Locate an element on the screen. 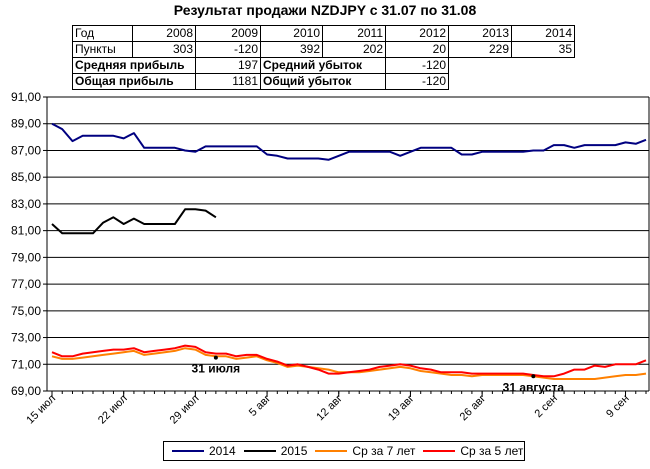 The height and width of the screenshot is (469, 650). annotation-label: 31 августа is located at coordinates (534, 387).